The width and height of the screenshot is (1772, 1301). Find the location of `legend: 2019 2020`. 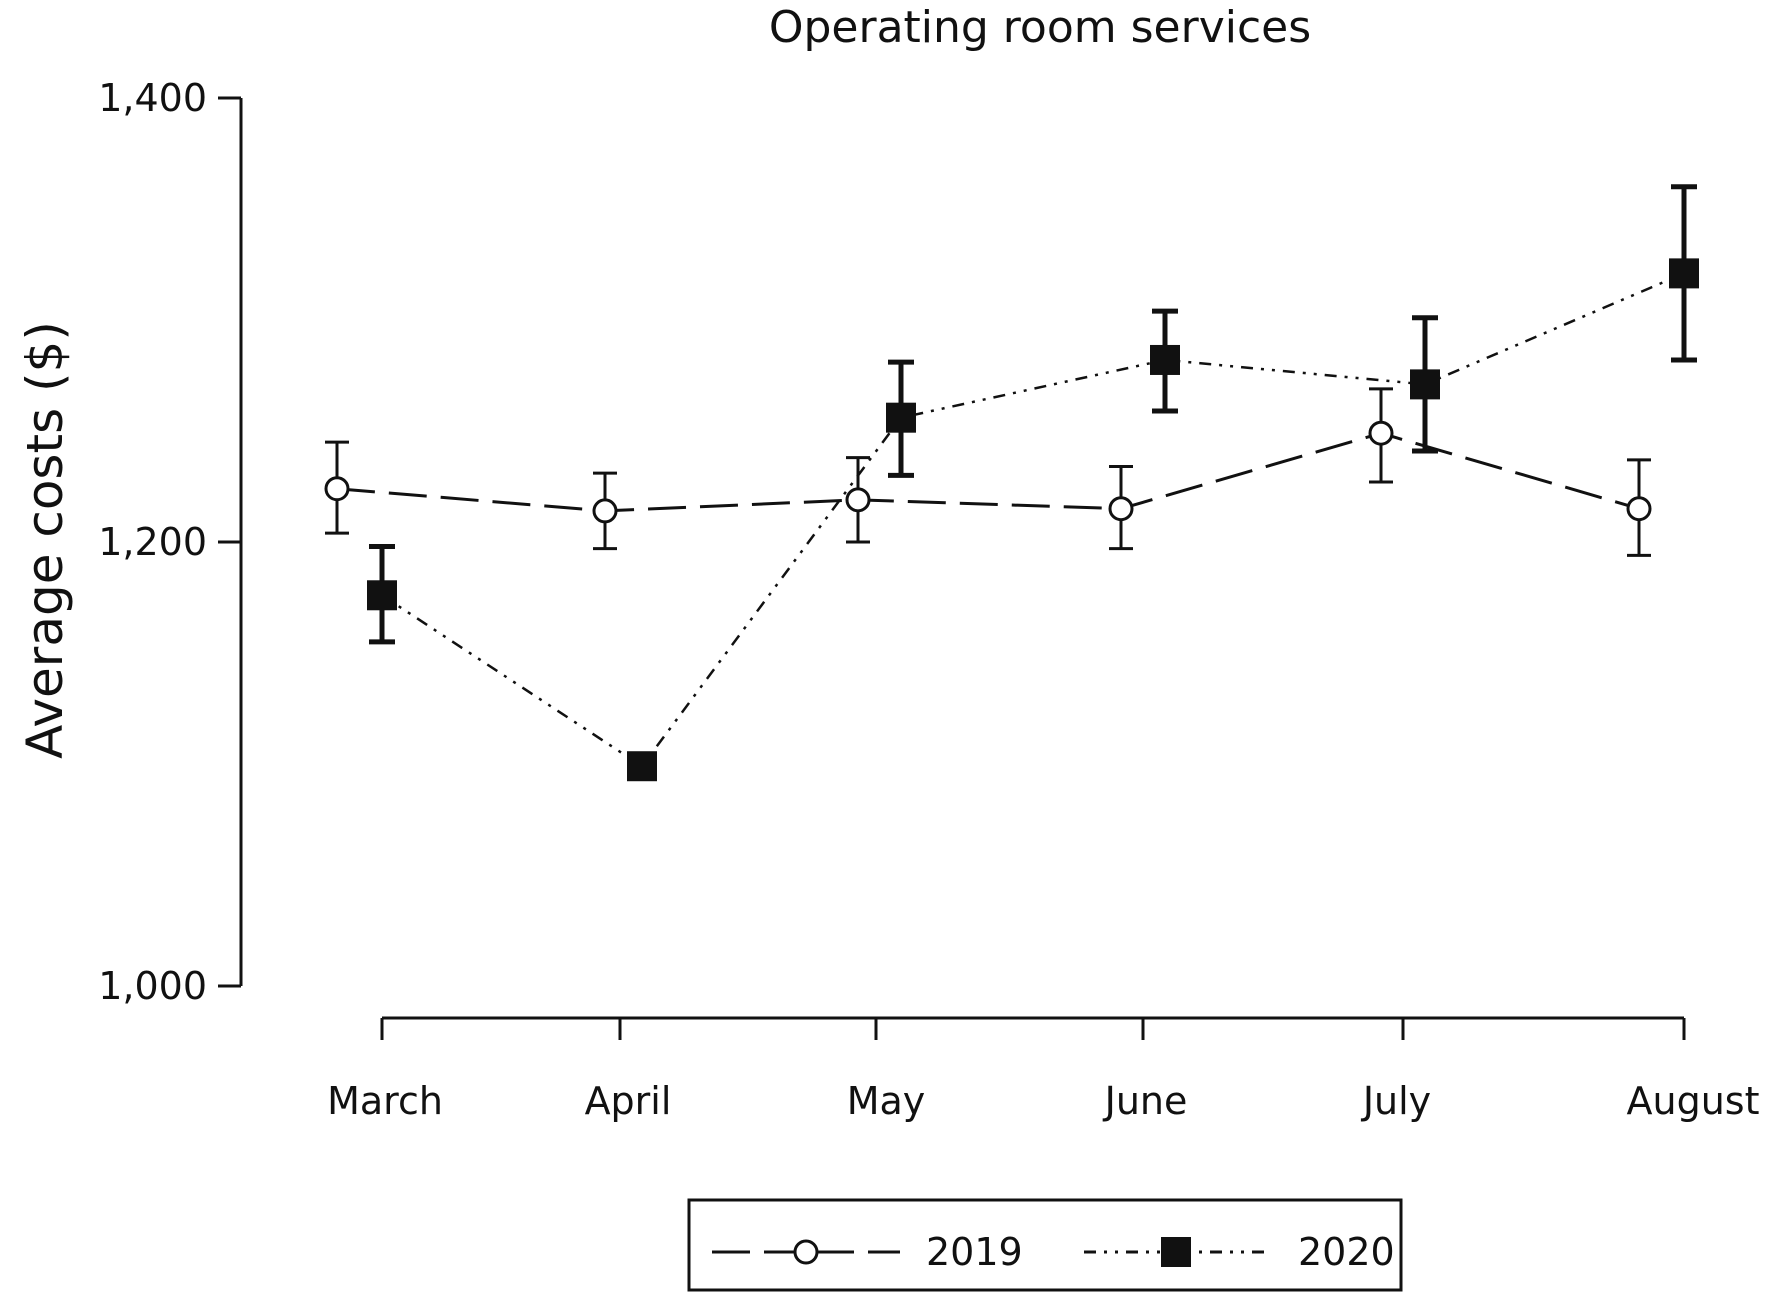

legend: 2019 2020 is located at coordinates (1045, 1245).